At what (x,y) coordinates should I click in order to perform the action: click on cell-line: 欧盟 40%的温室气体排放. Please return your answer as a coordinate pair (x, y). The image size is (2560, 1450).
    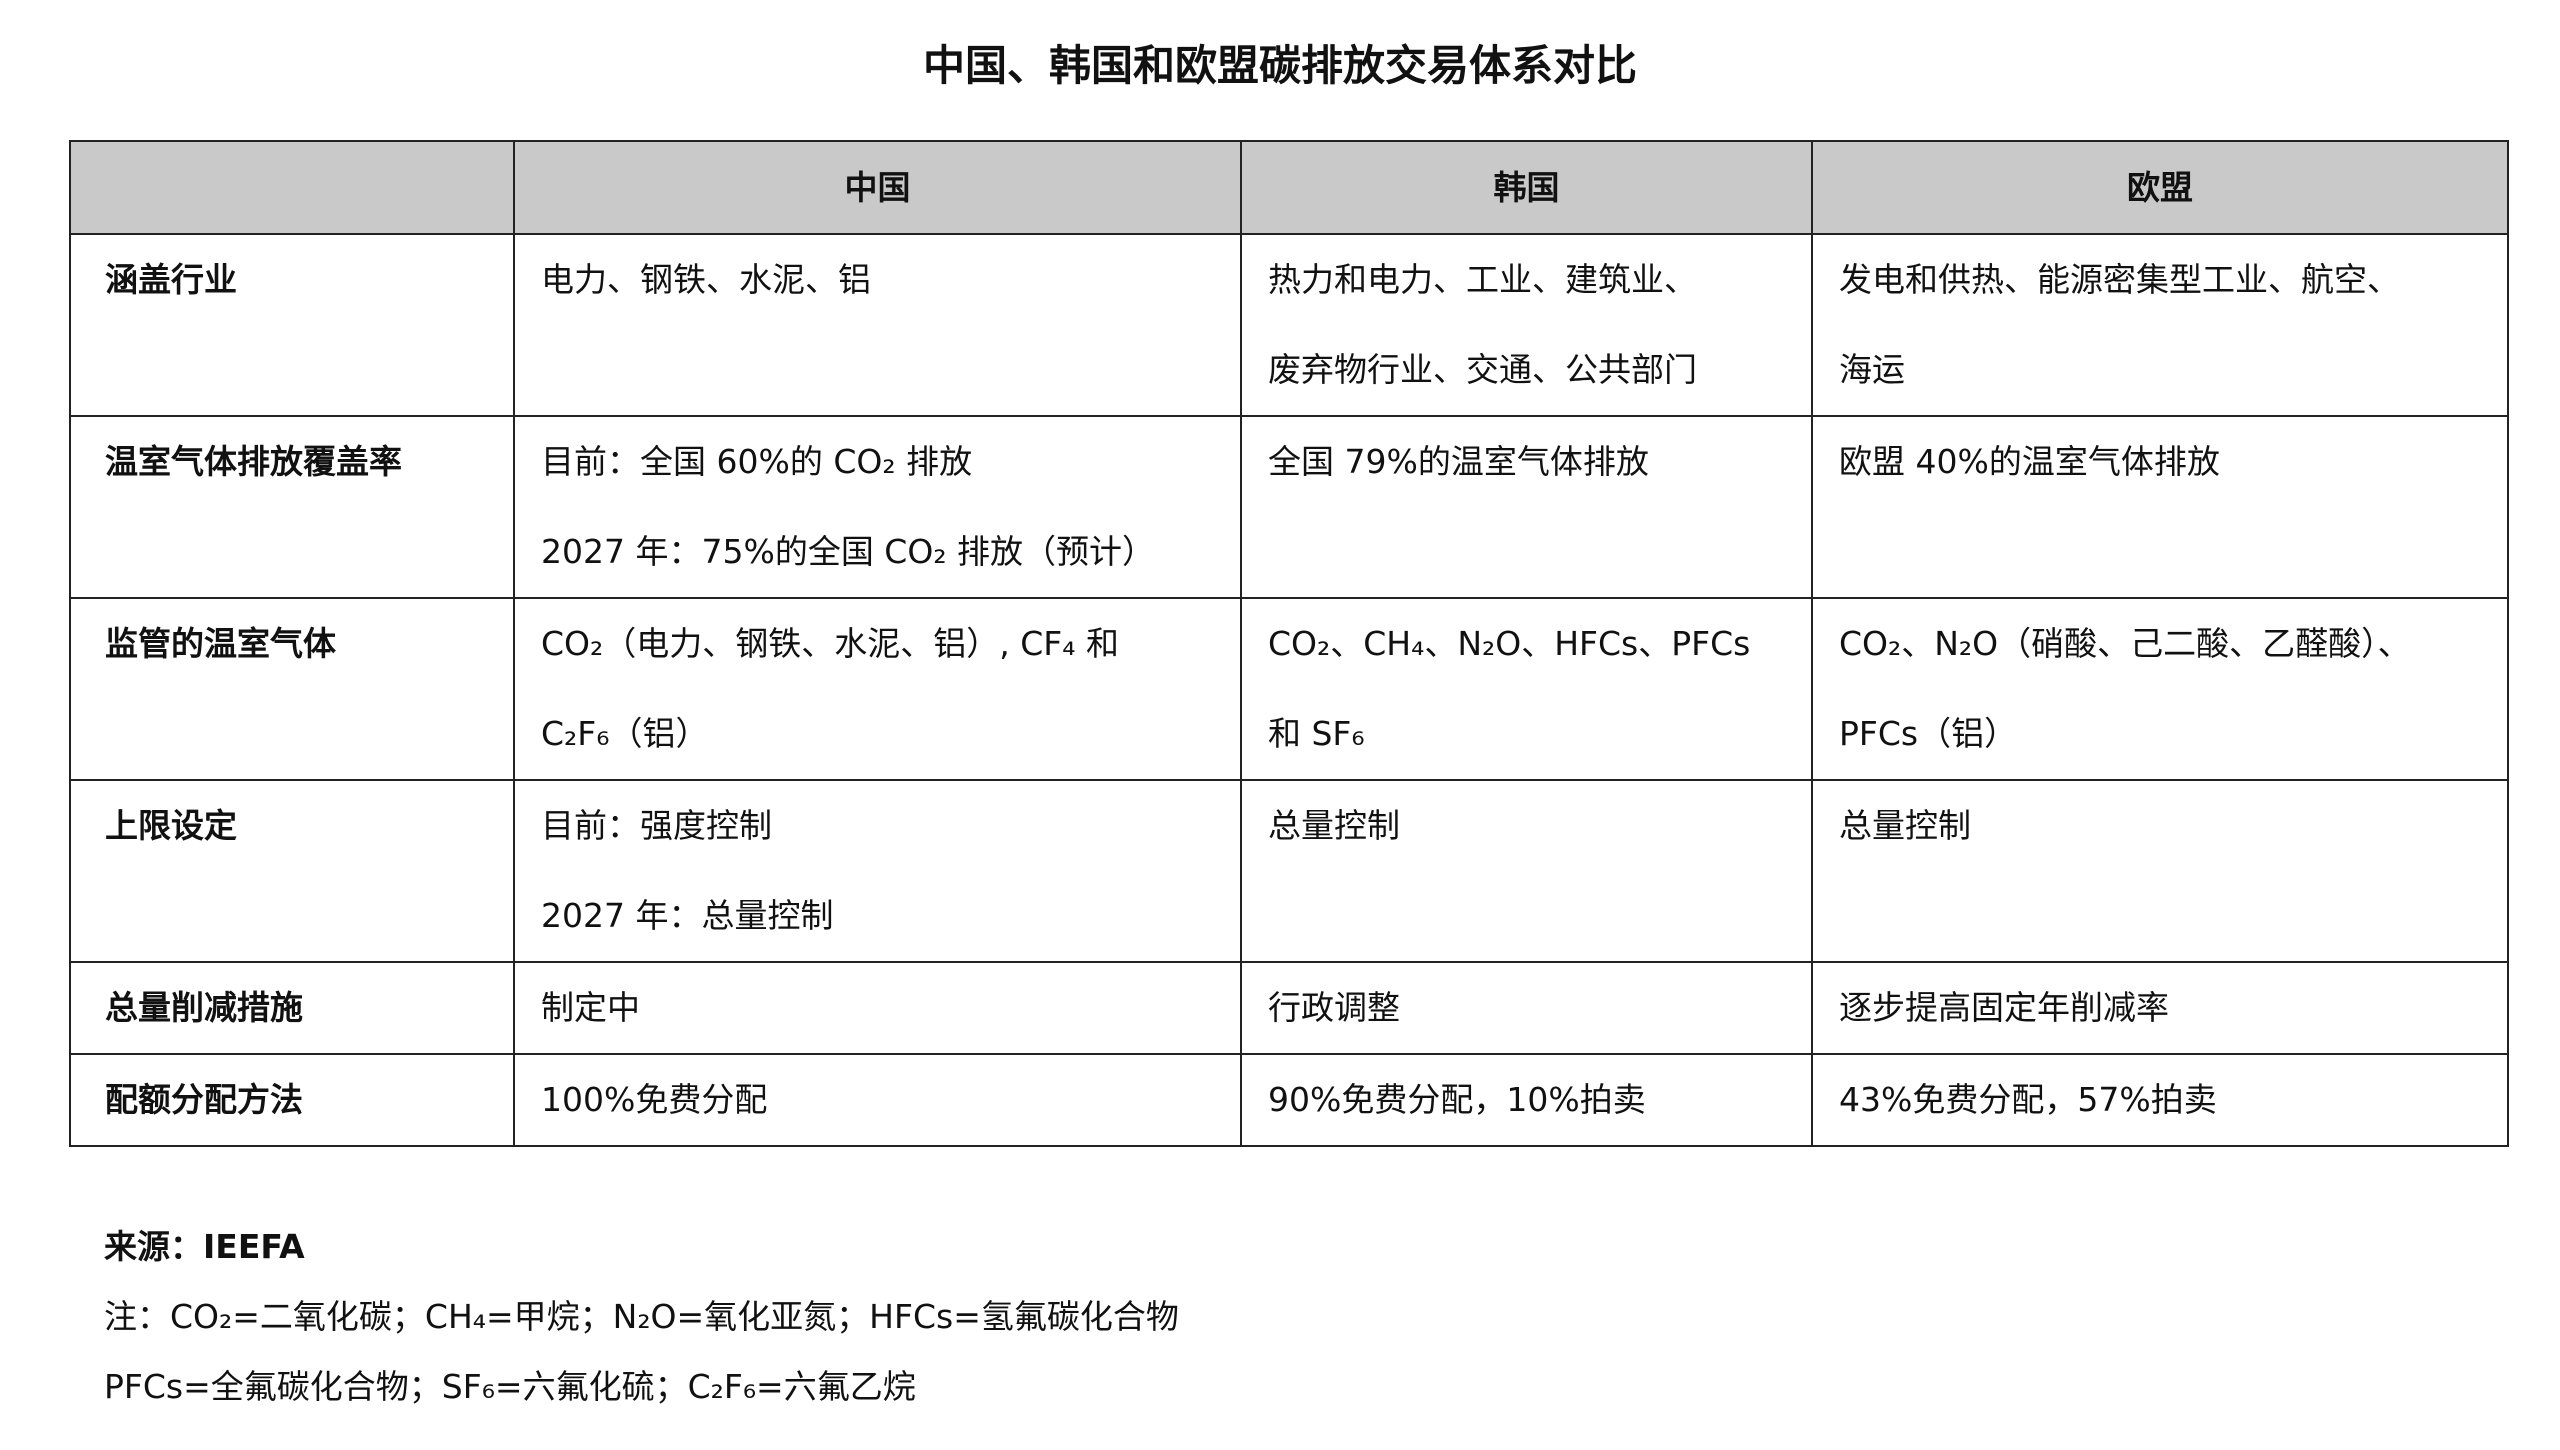
    Looking at the image, I should click on (2029, 461).